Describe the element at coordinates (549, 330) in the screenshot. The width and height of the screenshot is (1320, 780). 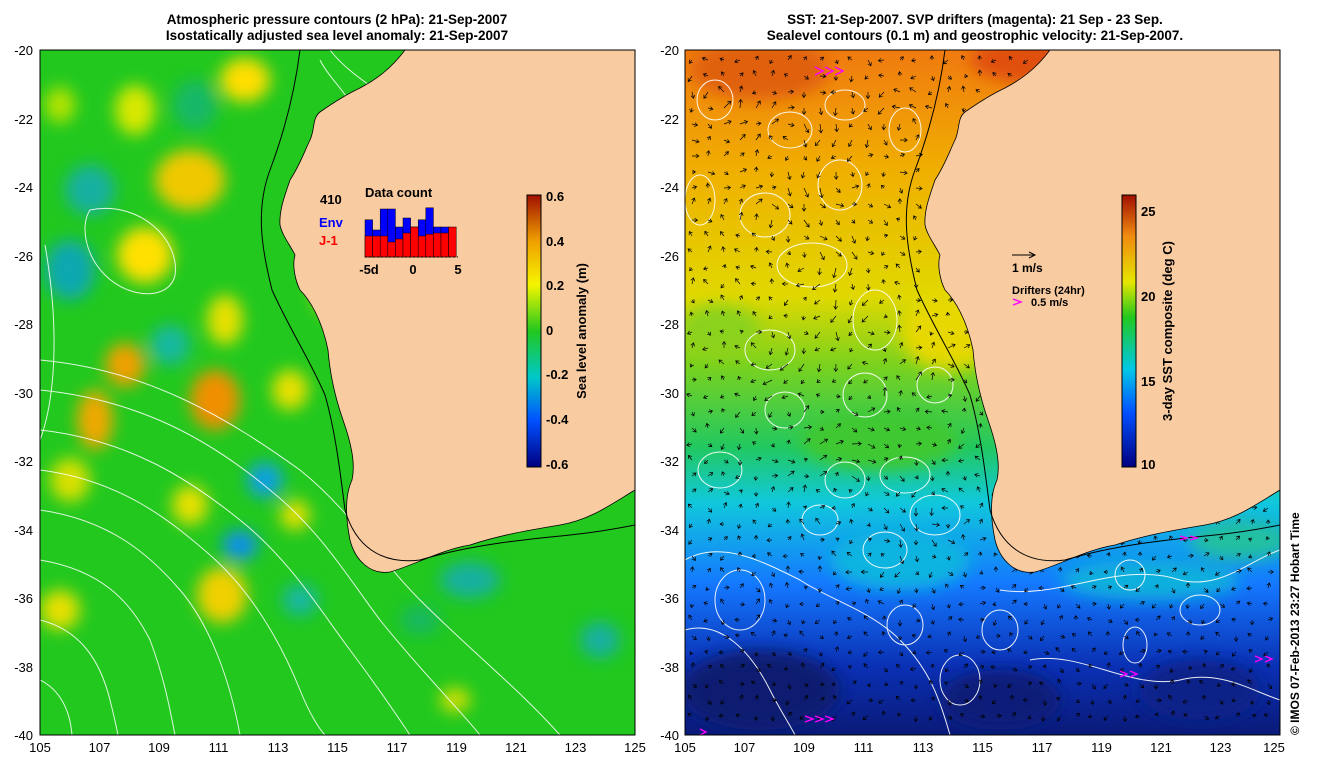
I see `sla-colorbar-tick: 0` at that location.